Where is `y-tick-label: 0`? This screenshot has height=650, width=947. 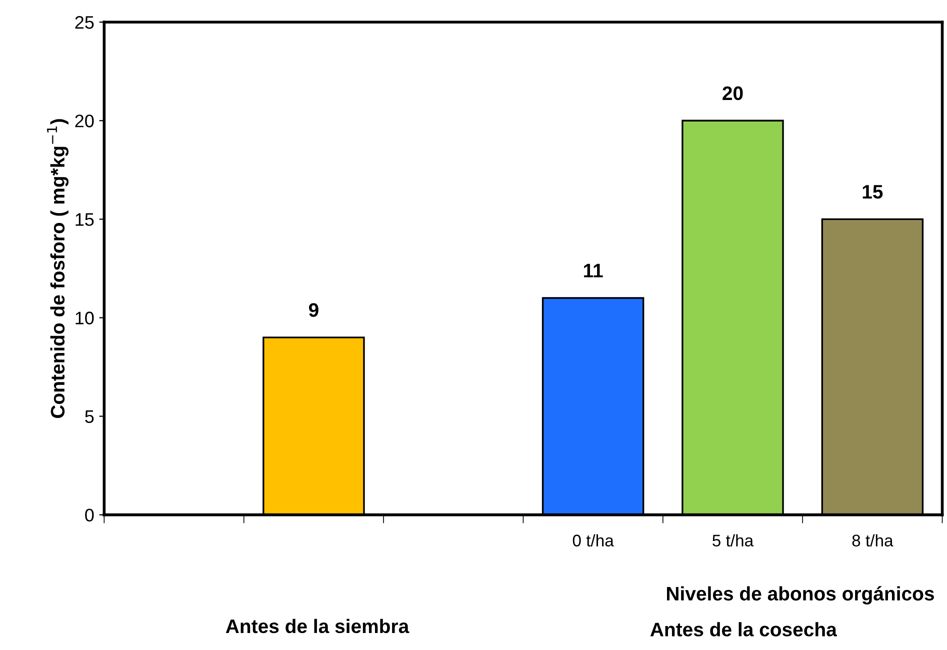
y-tick-label: 0 is located at coordinates (89, 515).